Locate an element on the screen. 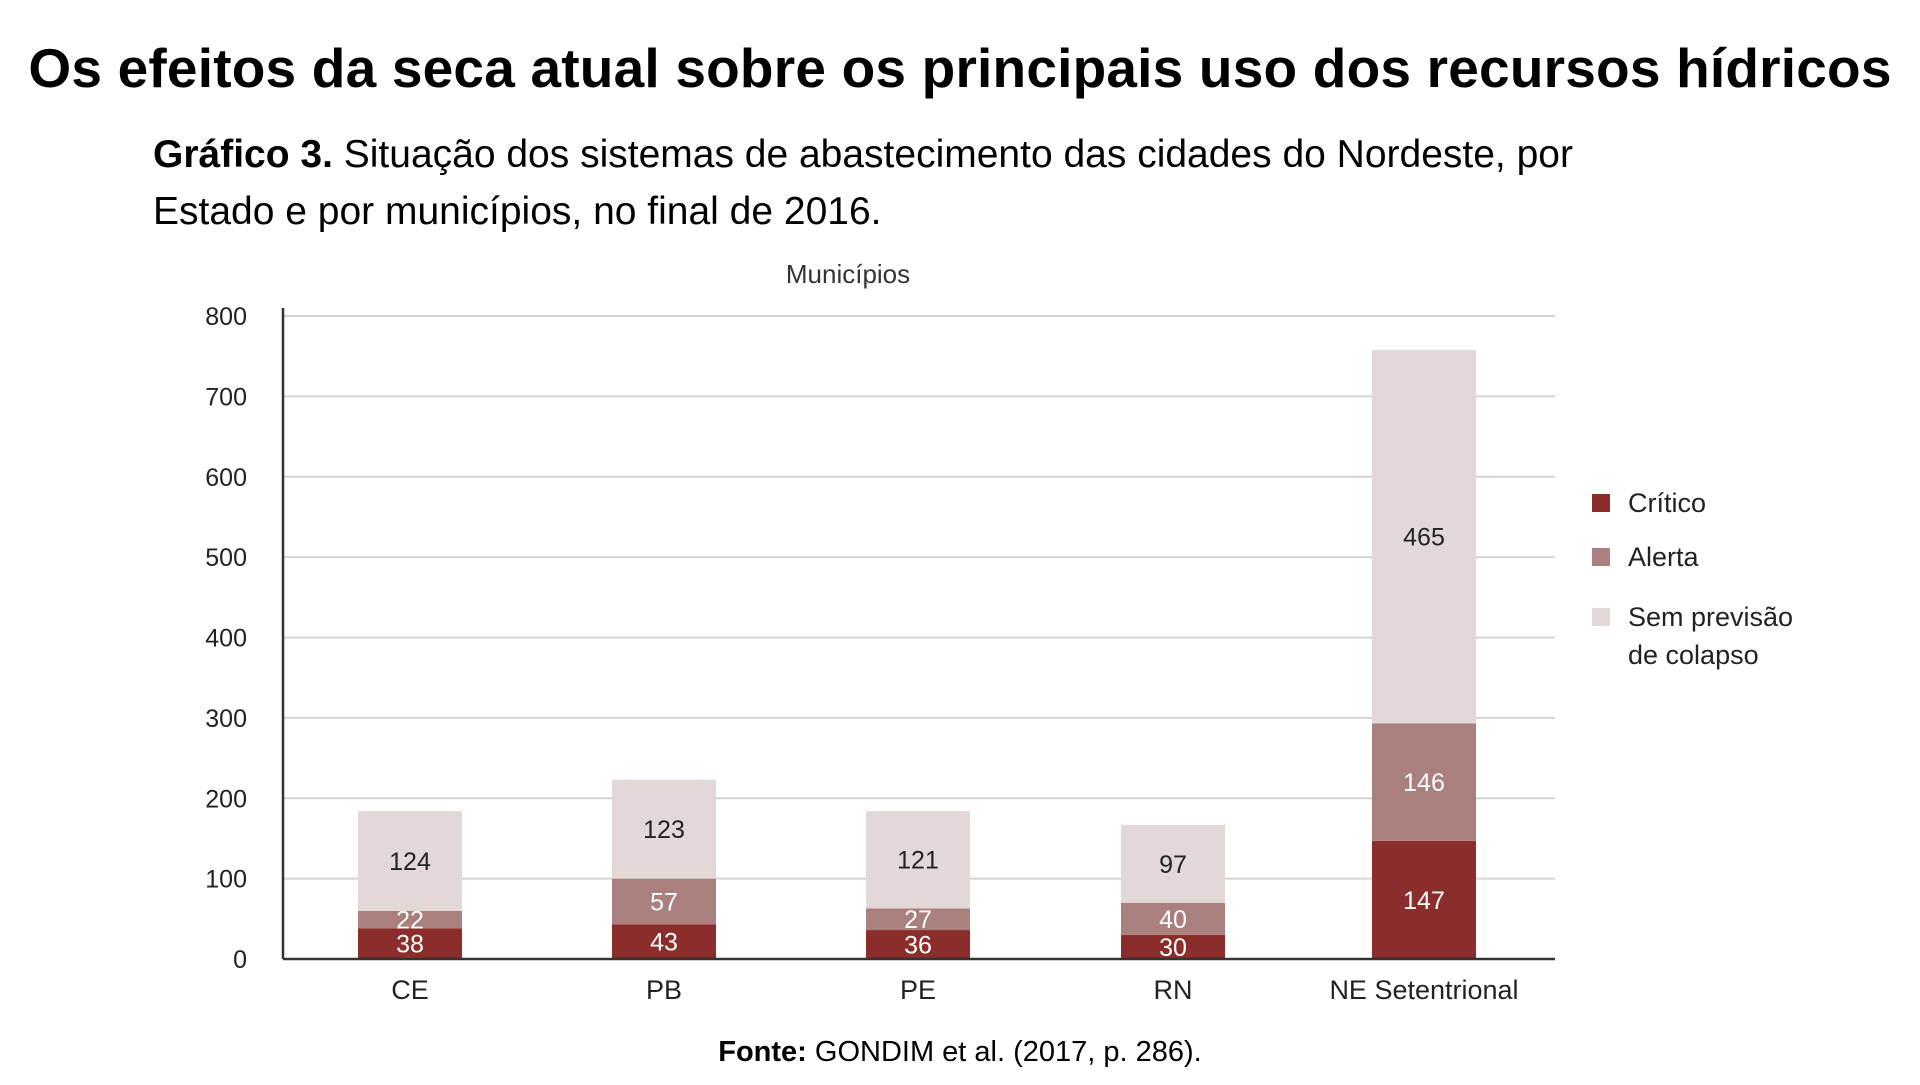  y-tick-label: 800 is located at coordinates (226, 317).